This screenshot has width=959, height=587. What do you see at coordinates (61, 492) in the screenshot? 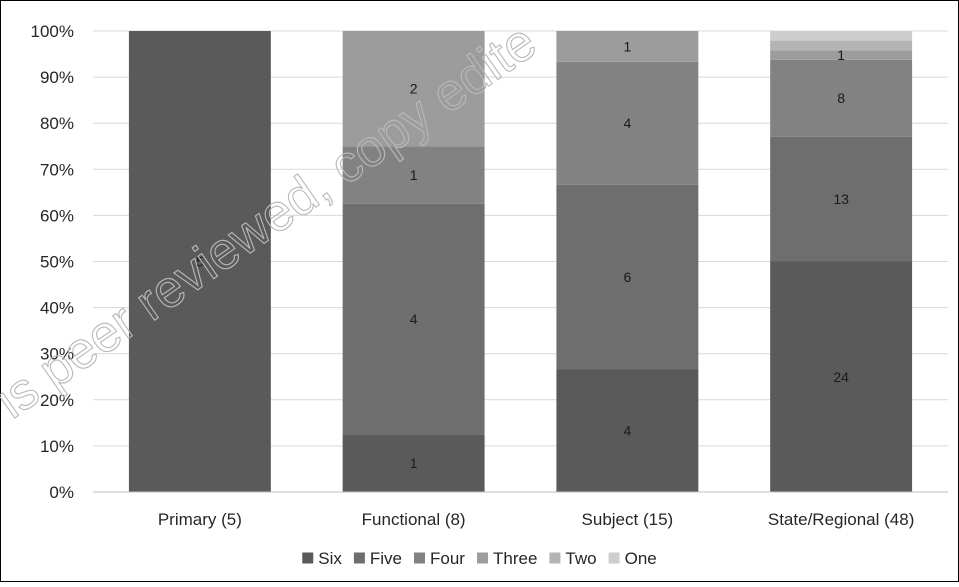
I see `y-tick-label: 0%` at bounding box center [61, 492].